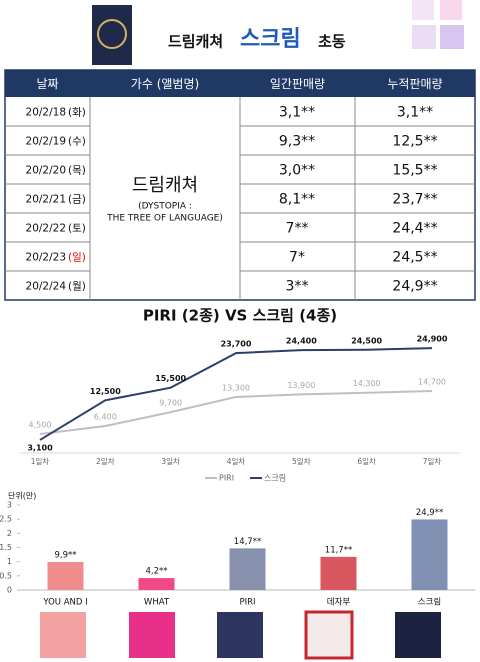 The image size is (480, 662). What do you see at coordinates (77, 113) in the screenshot?
I see `row-day: (화)` at bounding box center [77, 113].